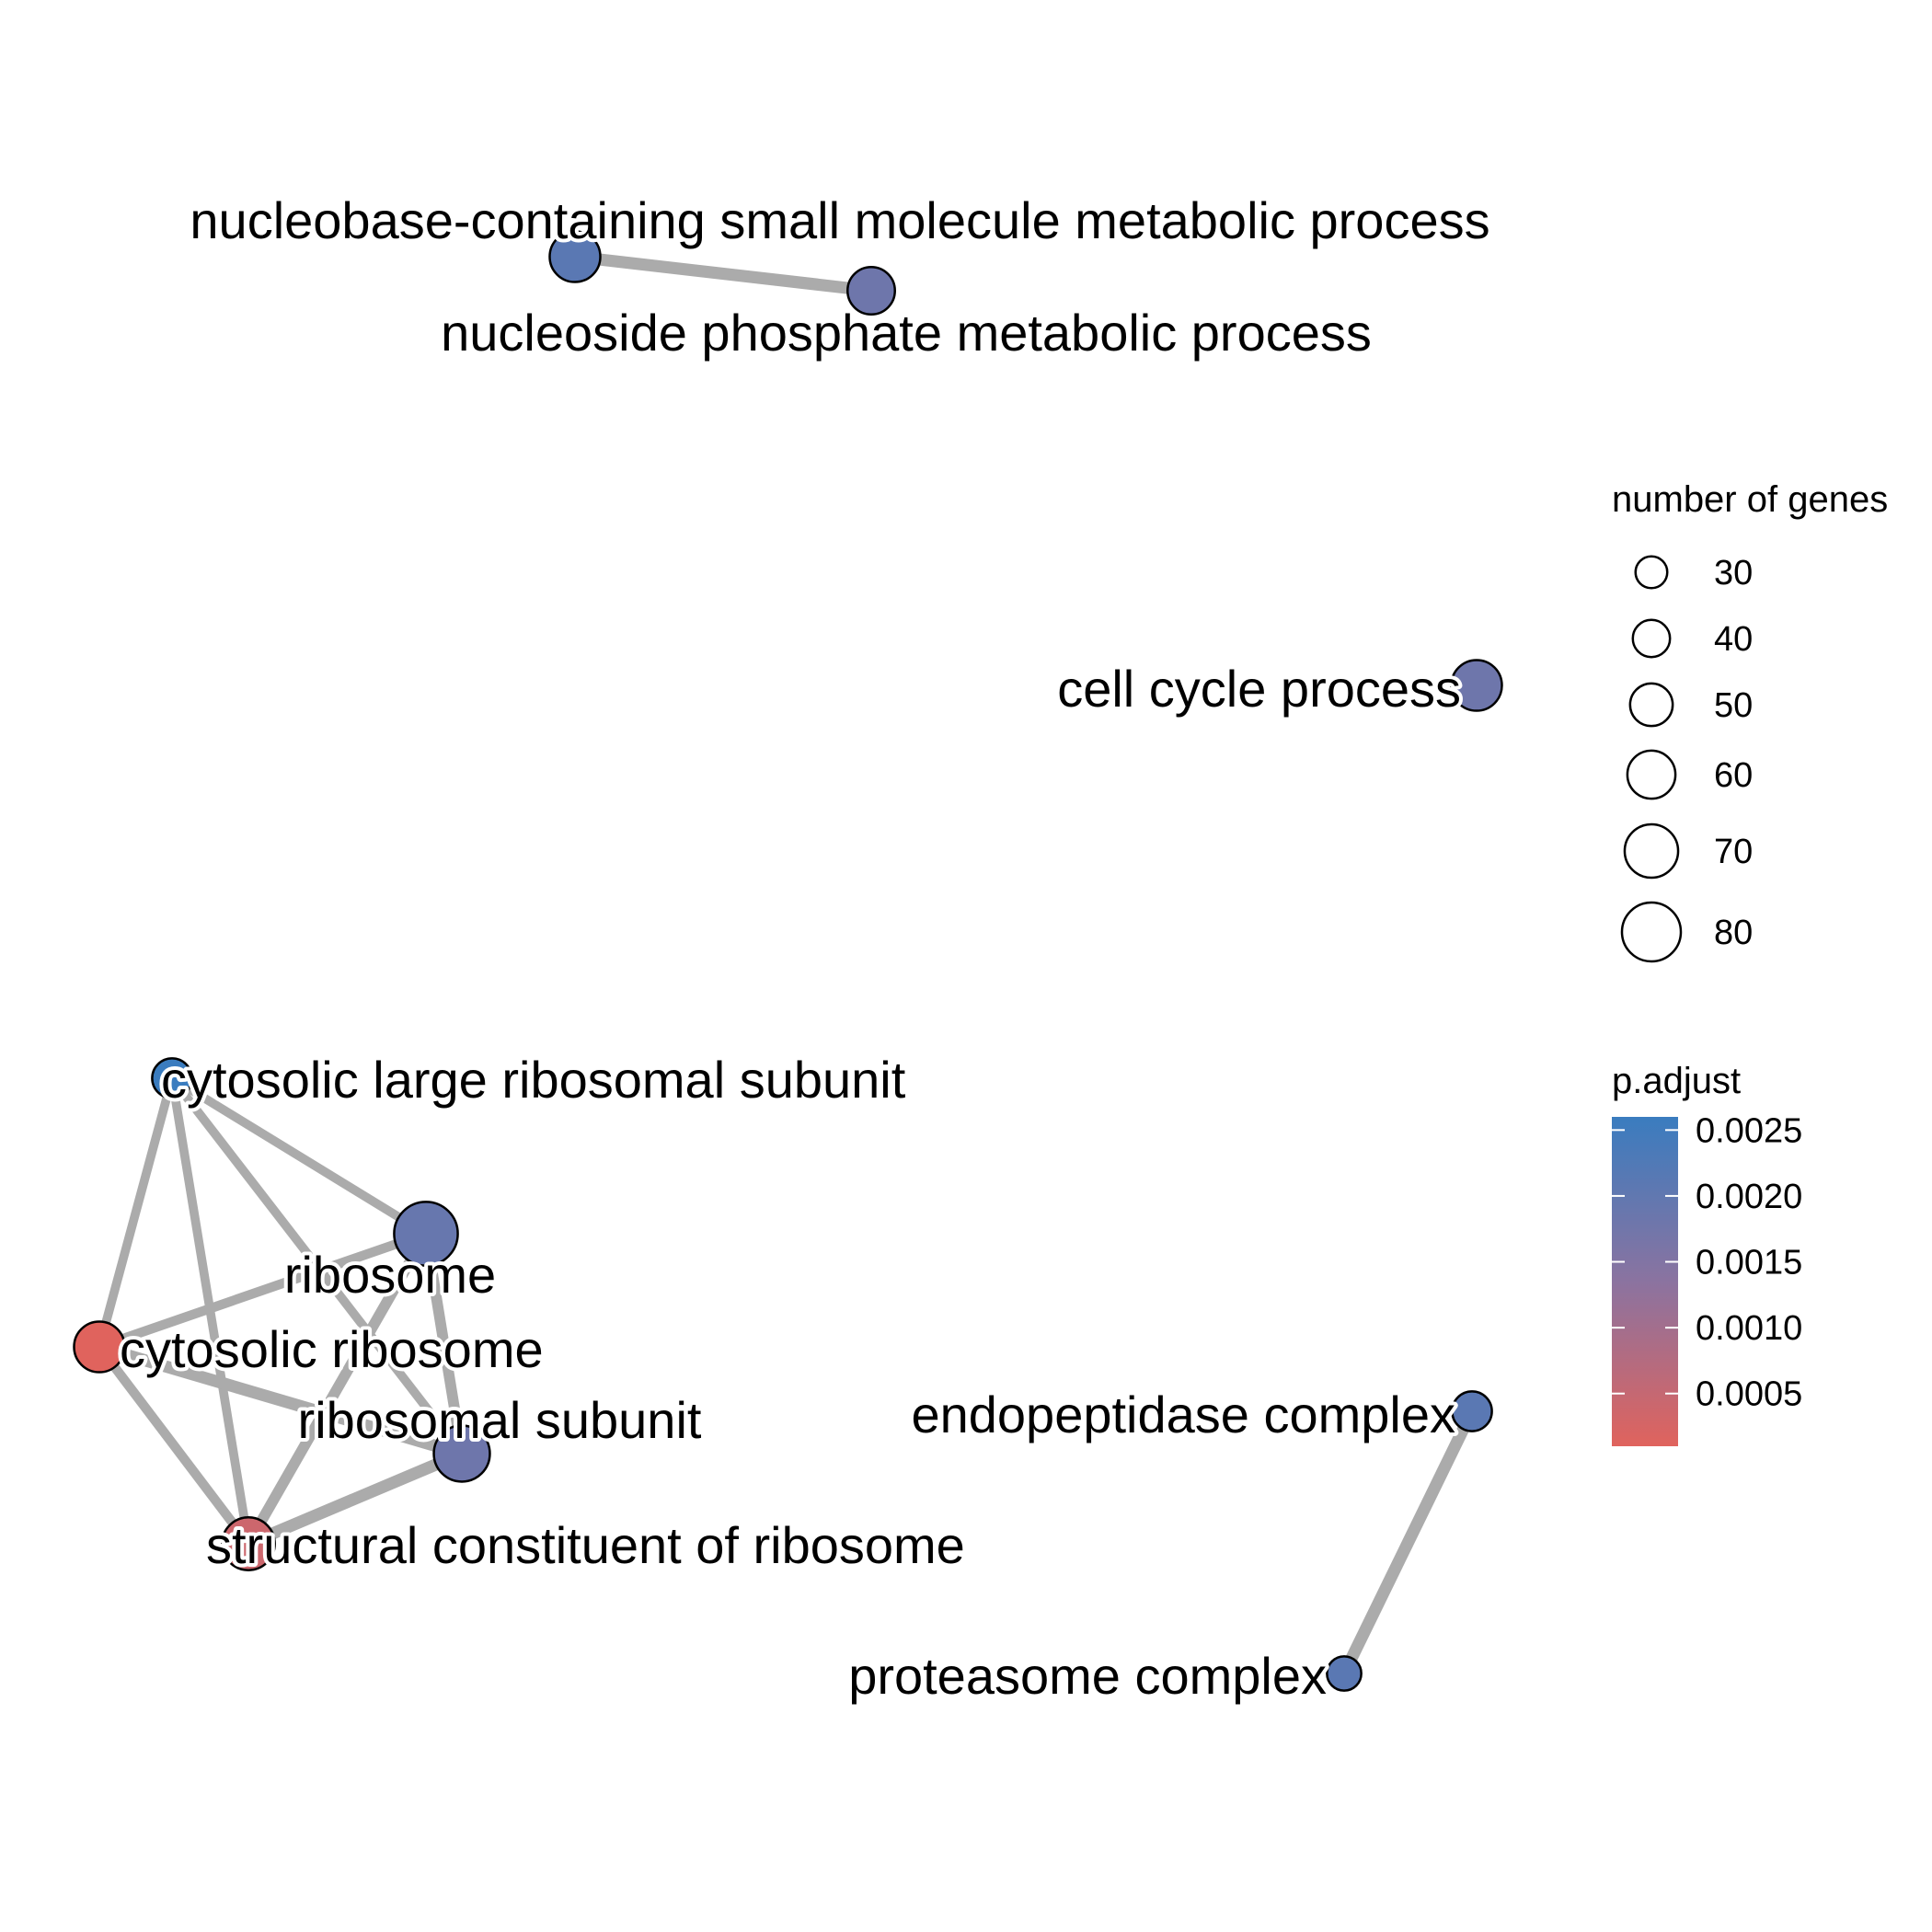 This screenshot has height=1932, width=1932. I want to click on edge-ribsub-struct, so click(355, 1498).